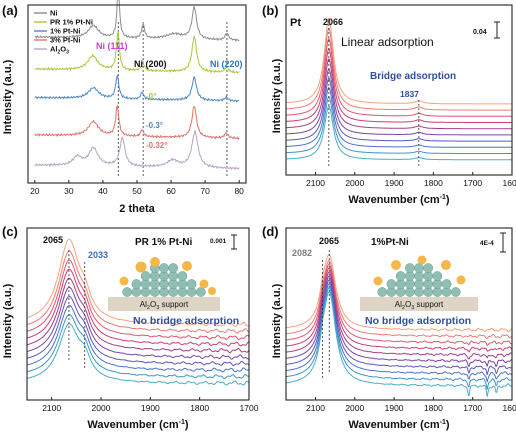  Describe the element at coordinates (295, 23) in the screenshot. I see `panel-b-title: Pt` at that location.